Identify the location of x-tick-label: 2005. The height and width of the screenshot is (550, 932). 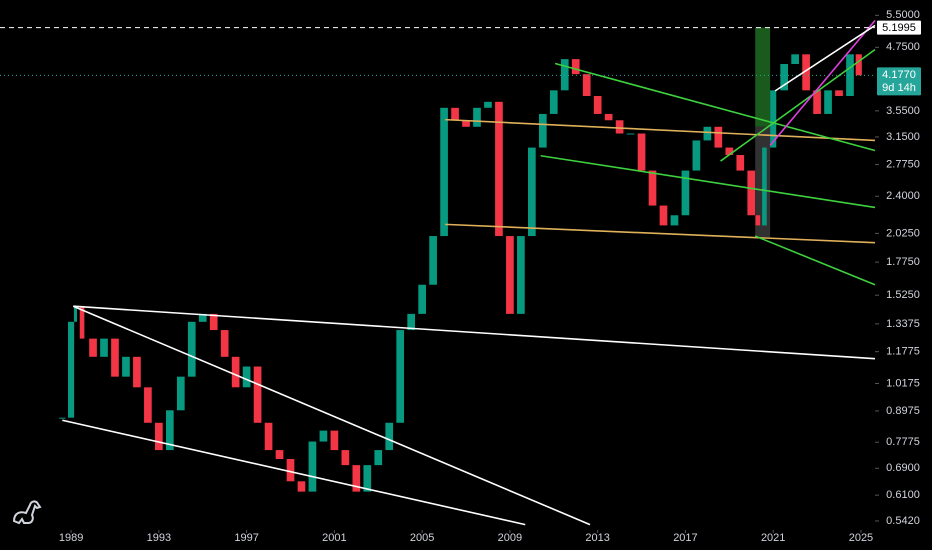
(422, 538).